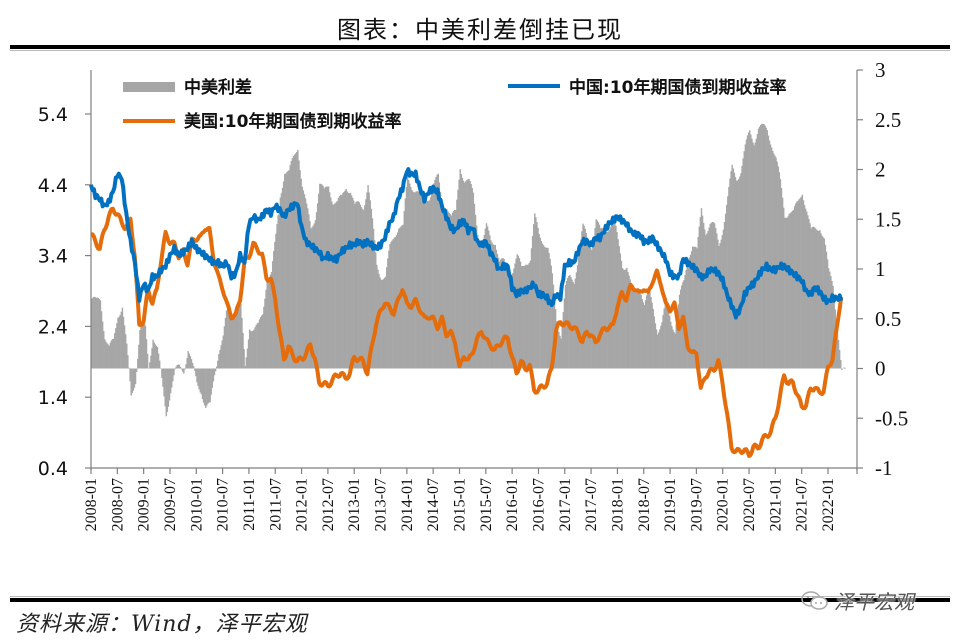 This screenshot has height=641, width=960. Describe the element at coordinates (874, 602) in the screenshot. I see `watermark-text: 泽平宏观` at that location.